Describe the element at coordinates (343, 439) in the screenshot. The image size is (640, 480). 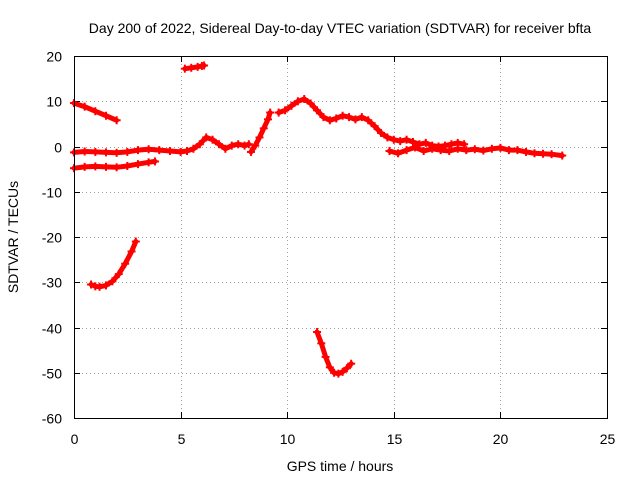
I see `x-tick-labels: 0 5 10 15 20 25` at that location.